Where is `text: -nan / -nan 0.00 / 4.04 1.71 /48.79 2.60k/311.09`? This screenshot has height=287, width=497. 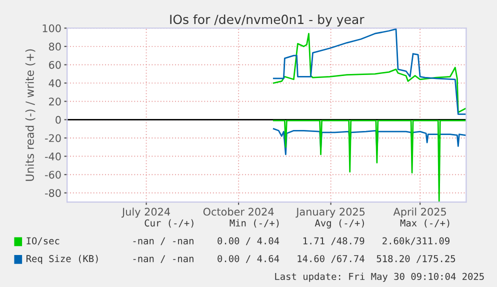
text: -nan / -nan 0.00 / 4.04 1.71 /48.79 2.60k/311.09 is located at coordinates (291, 241).